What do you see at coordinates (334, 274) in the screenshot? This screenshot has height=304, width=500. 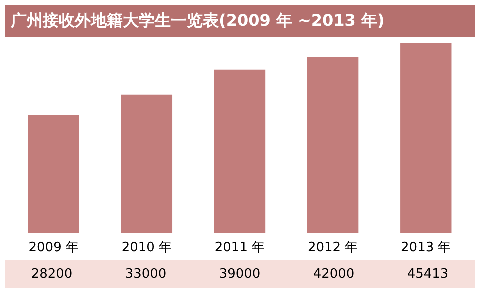 I see `data-label: 42000` at bounding box center [334, 274].